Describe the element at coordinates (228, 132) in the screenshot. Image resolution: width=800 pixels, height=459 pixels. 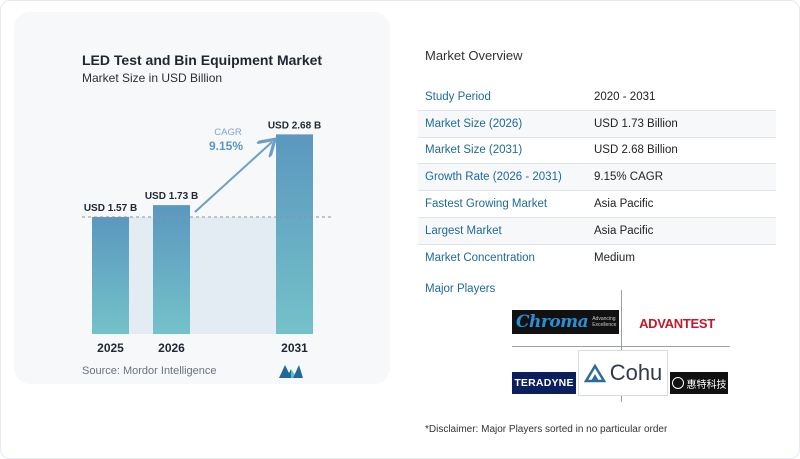
I see `cagr-label: CAGR` at that location.